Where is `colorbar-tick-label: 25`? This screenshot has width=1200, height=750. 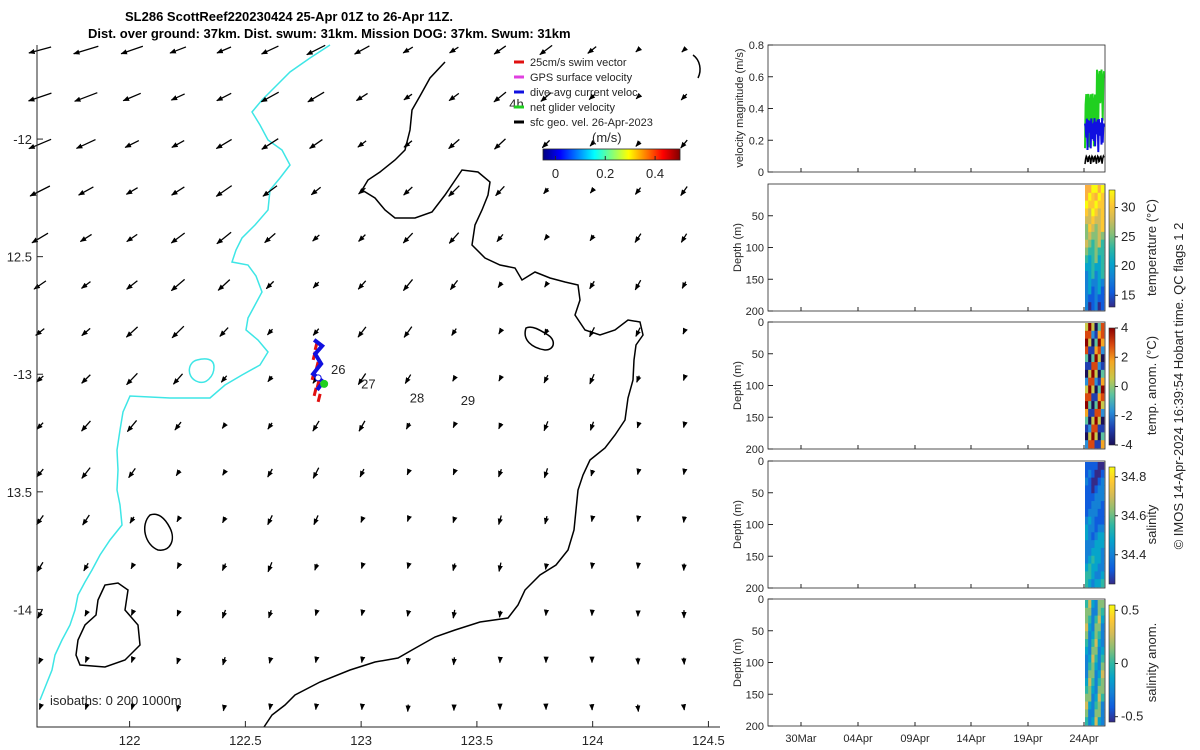 colorbar-tick-label: 25 is located at coordinates (1128, 236).